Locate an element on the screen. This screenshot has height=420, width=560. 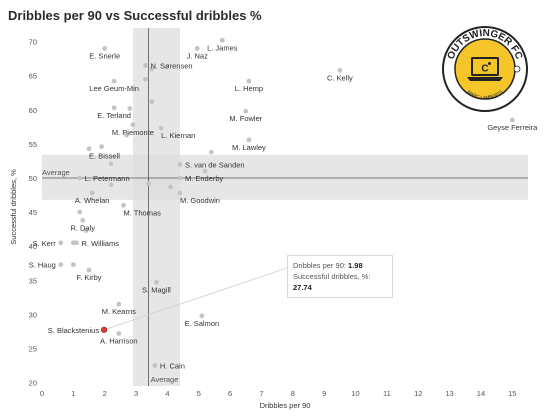
tooltip-connector-line is located at coordinates (195, 299).